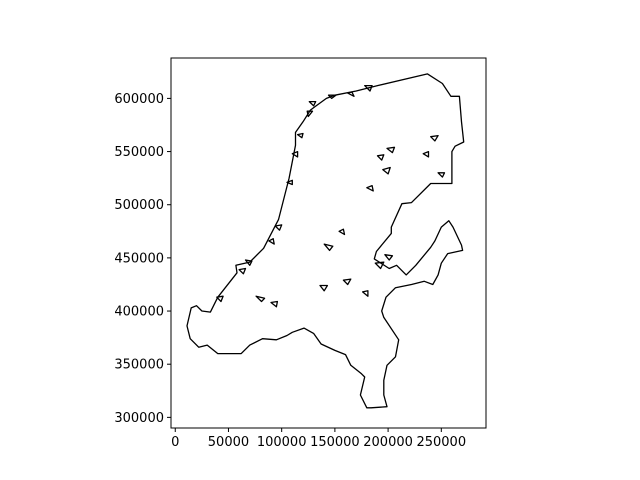 The image size is (640, 480). Describe the element at coordinates (139, 258) in the screenshot. I see `y-tick-label: 450000` at that location.